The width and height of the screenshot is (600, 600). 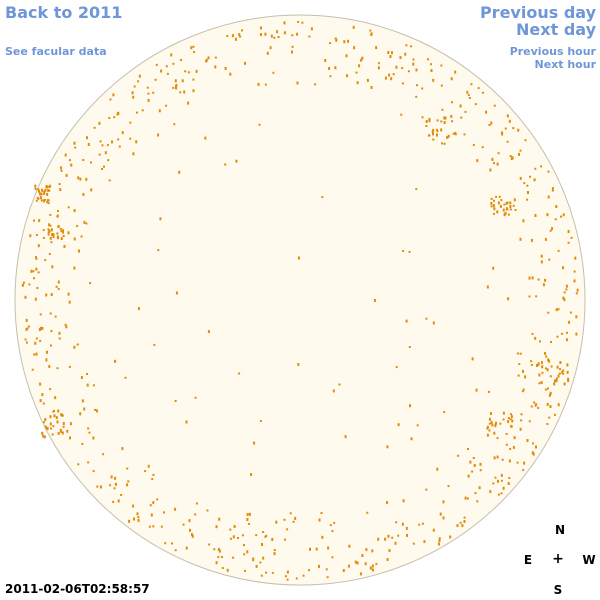 What do you see at coordinates (565, 64) in the screenshot?
I see `next-hour-link: Next hour` at bounding box center [565, 64].